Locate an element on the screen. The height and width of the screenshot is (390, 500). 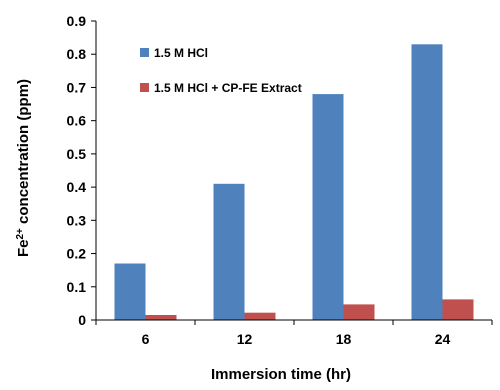
y-tick-label: 0.5 is located at coordinates (77, 154).